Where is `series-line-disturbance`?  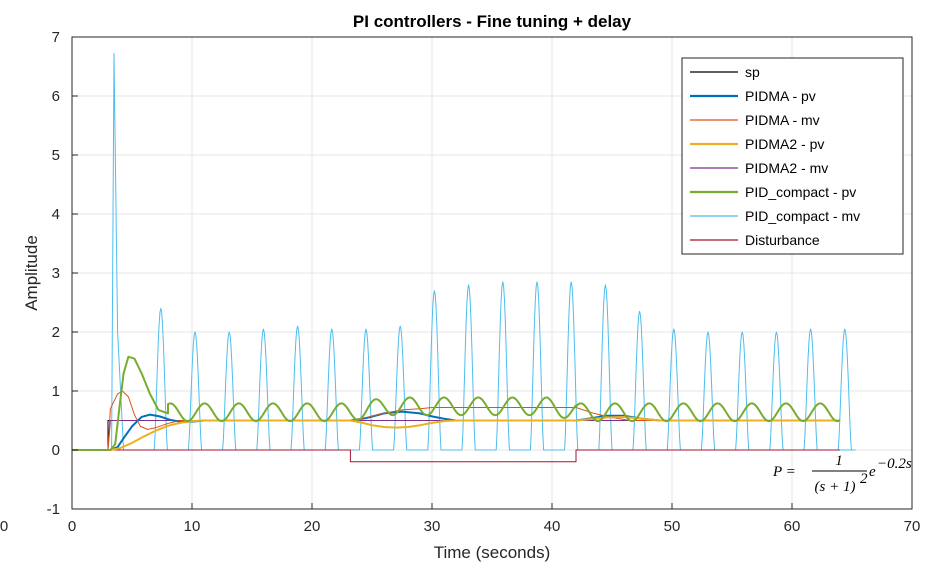
series-line-disturbance is located at coordinates (456, 456).